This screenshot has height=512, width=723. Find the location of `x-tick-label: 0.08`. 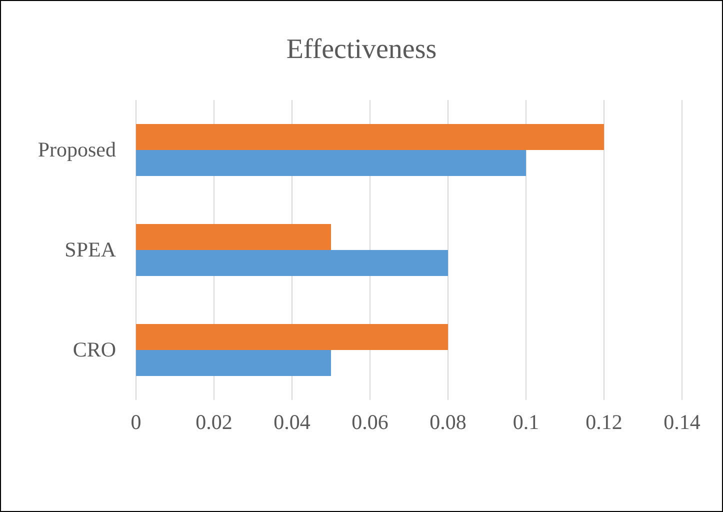

x-tick-label: 0.08 is located at coordinates (448, 422).